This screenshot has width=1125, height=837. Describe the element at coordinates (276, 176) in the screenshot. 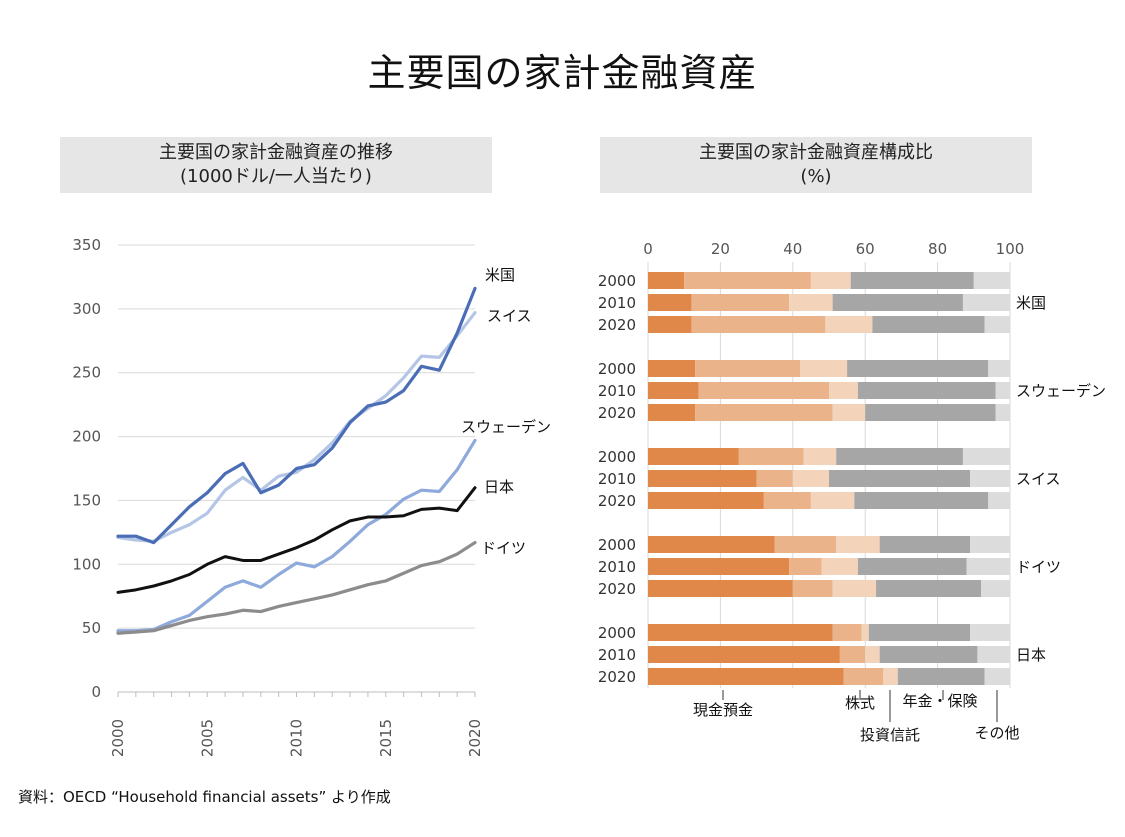

I see `line-chart-subtitle: (1000ドル/一人当たり)` at that location.